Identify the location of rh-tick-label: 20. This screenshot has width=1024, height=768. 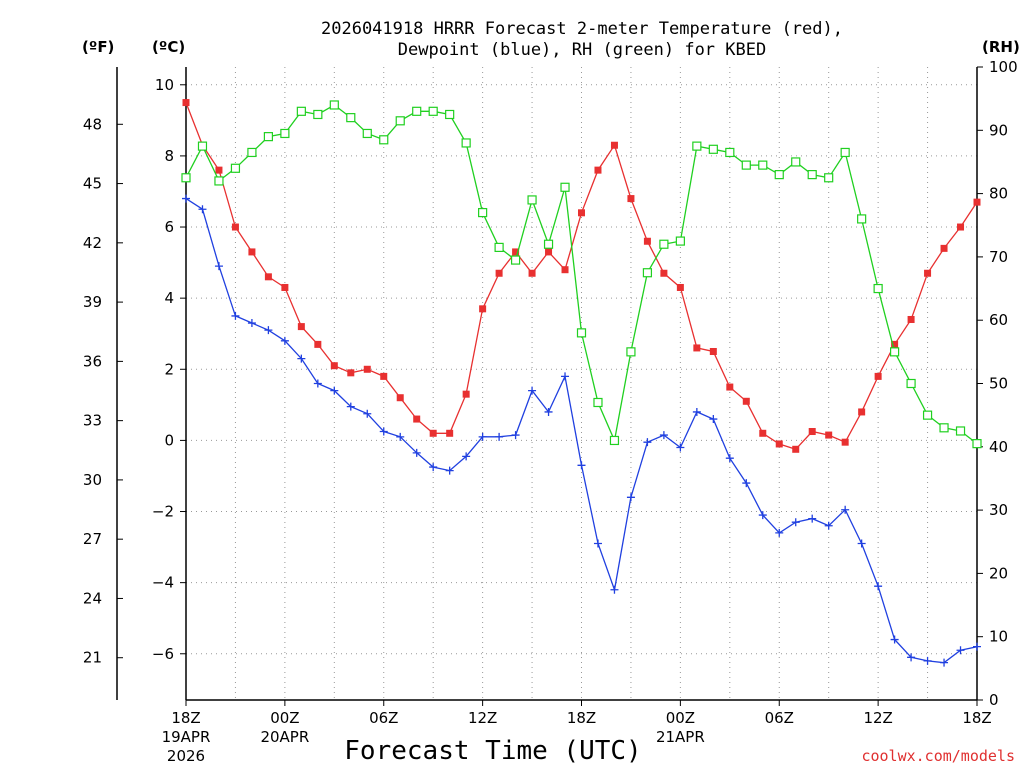
(998, 573).